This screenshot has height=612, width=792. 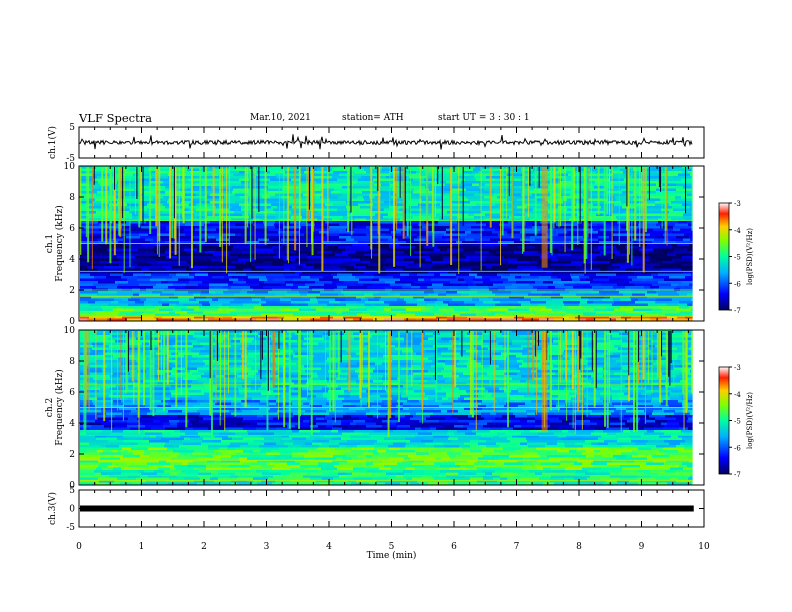 What do you see at coordinates (737, 311) in the screenshot?
I see `ch1-spectrogram-colorbar-tick-label: -7` at bounding box center [737, 311].